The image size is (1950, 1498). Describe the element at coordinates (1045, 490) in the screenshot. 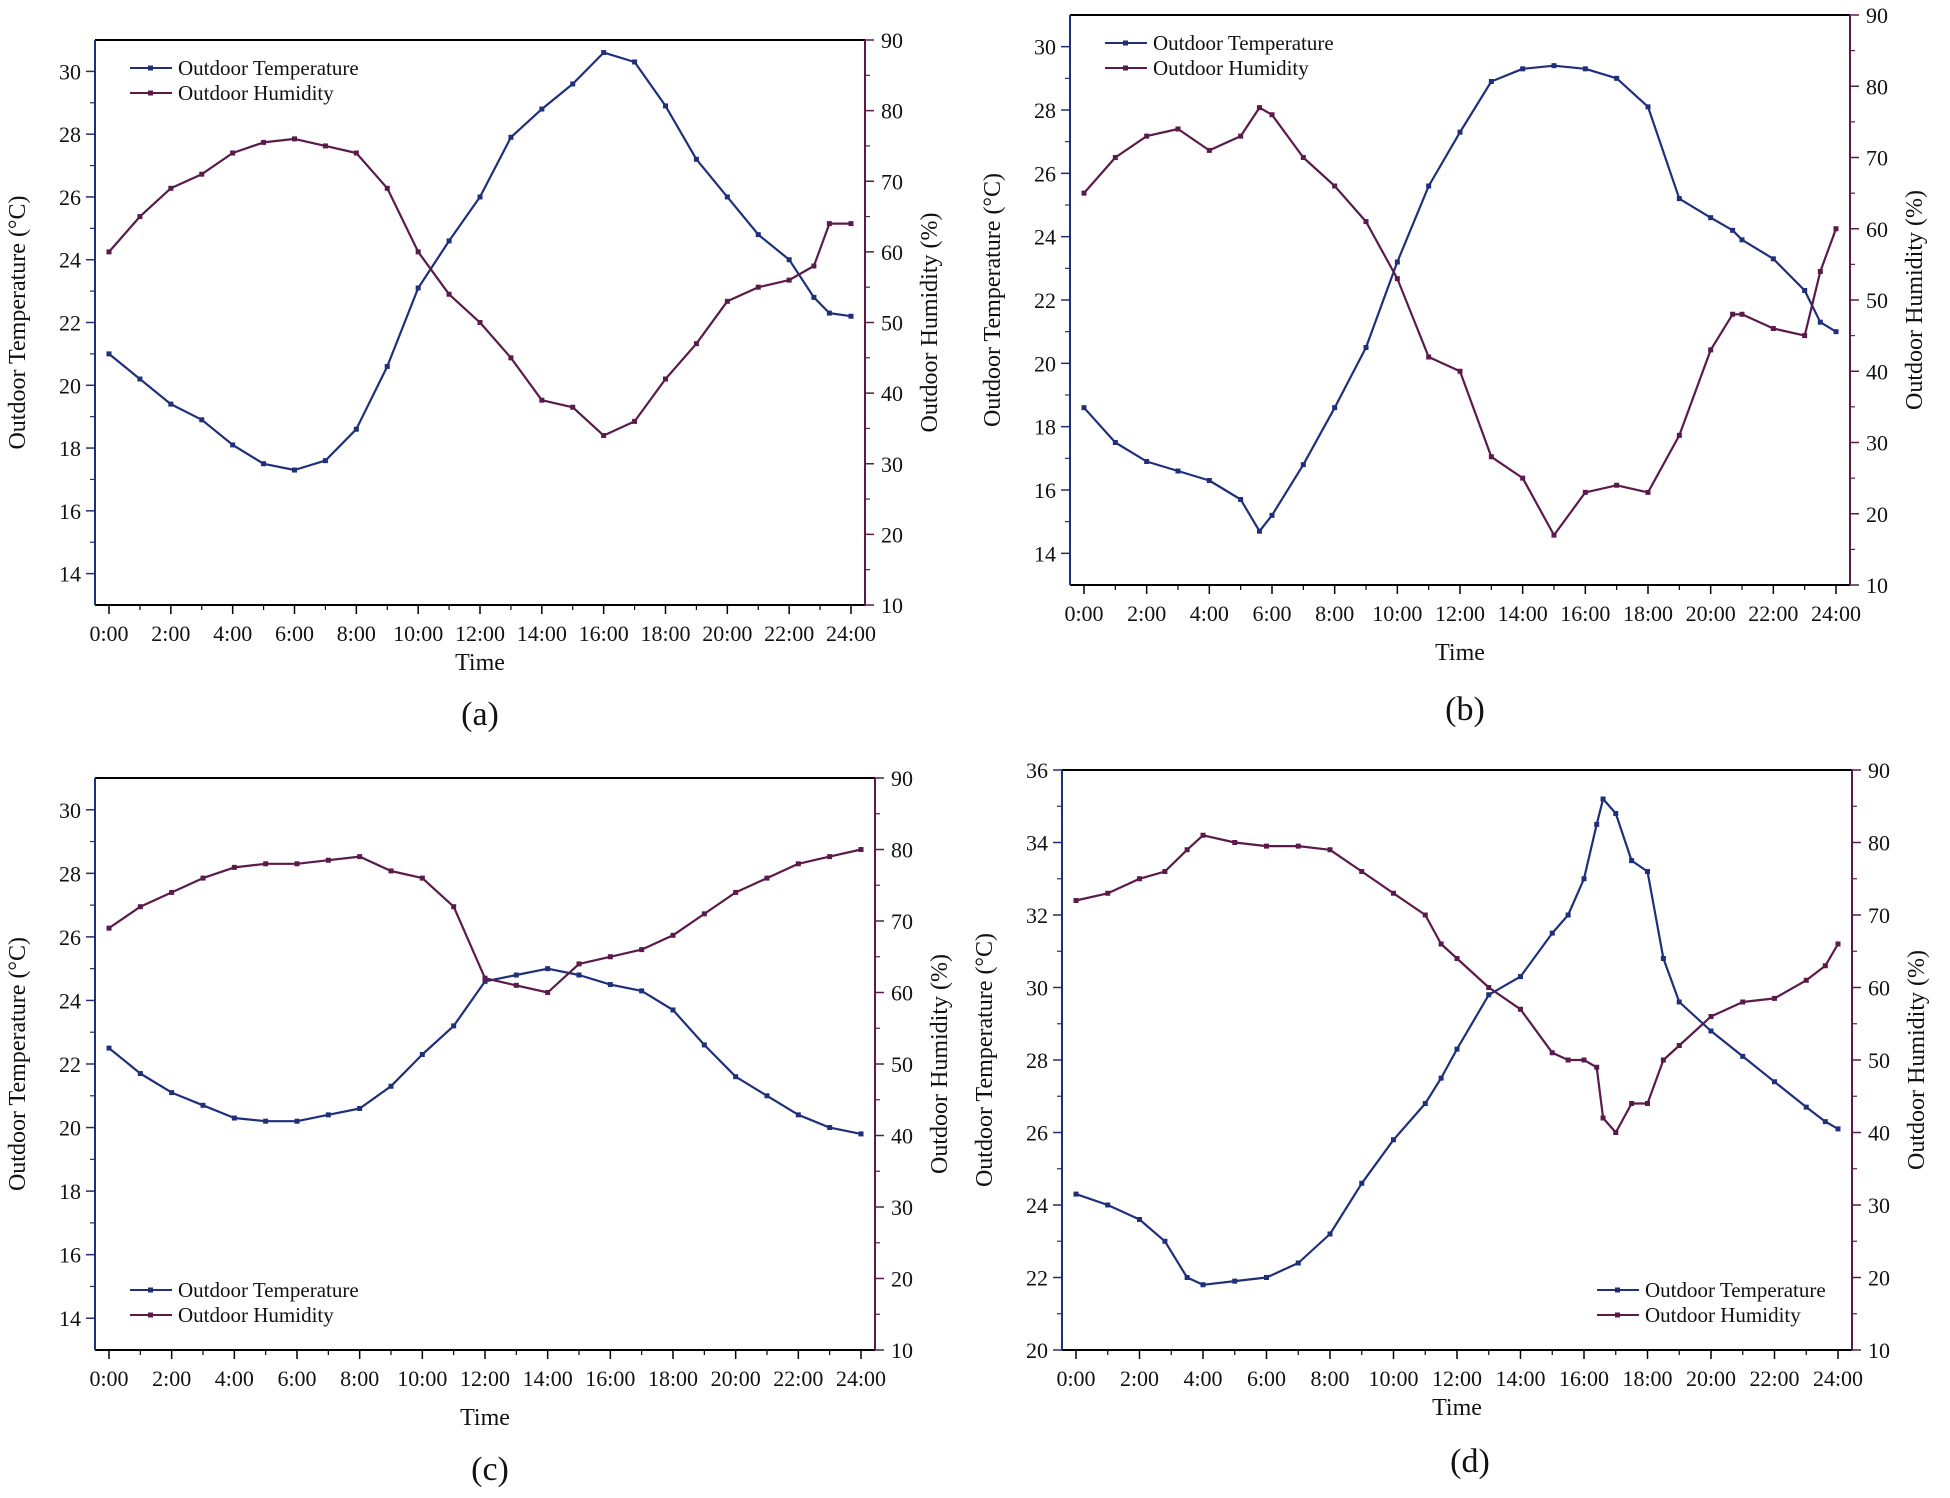

I see `y-tick-label: 16` at that location.